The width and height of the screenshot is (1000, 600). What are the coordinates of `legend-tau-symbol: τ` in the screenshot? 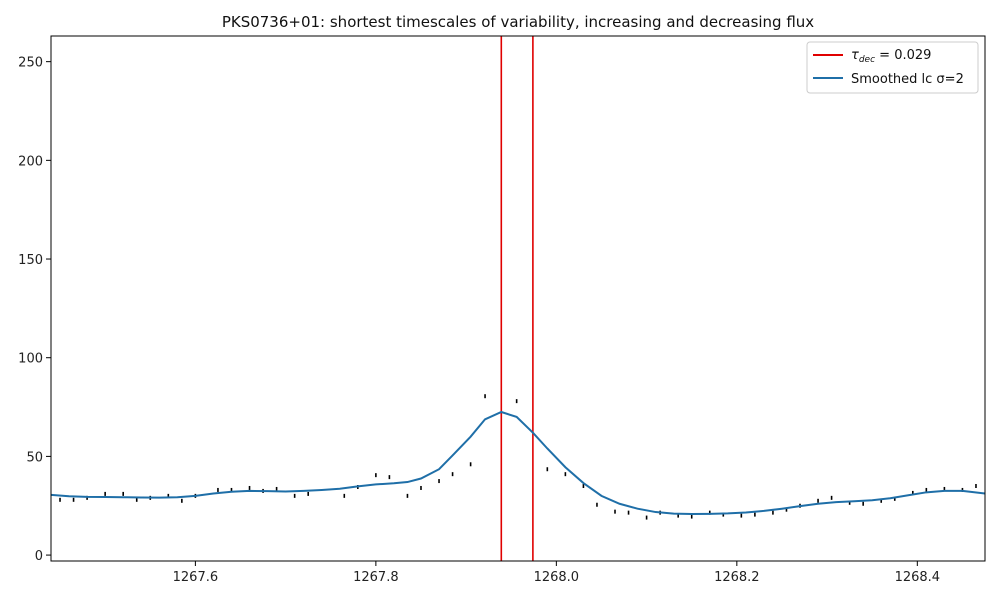 It's located at (855, 55).